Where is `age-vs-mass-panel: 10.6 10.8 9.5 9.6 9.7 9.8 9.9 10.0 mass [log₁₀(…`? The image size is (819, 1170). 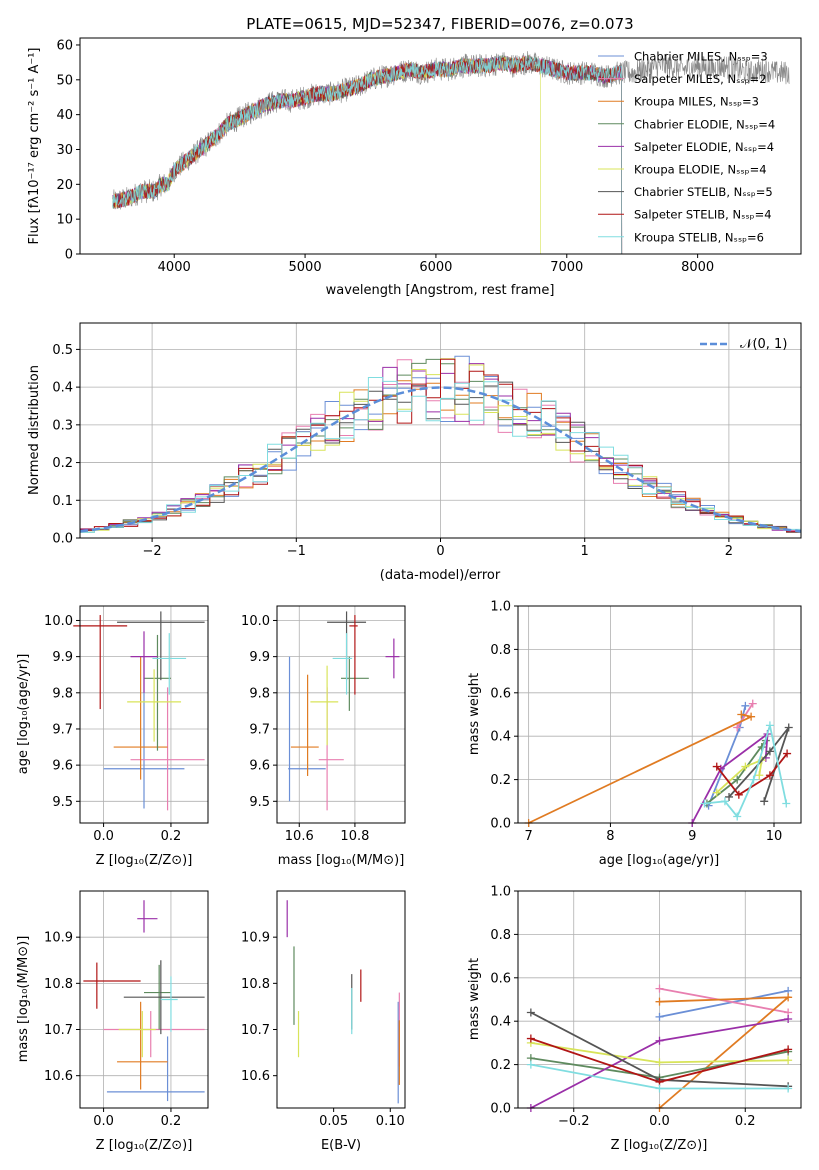
age-vs-mass-panel: 10.6 10.8 9.5 9.6 9.7 9.8 9.9 10.0 mass [log₁₀(… is located at coordinates (323, 736).